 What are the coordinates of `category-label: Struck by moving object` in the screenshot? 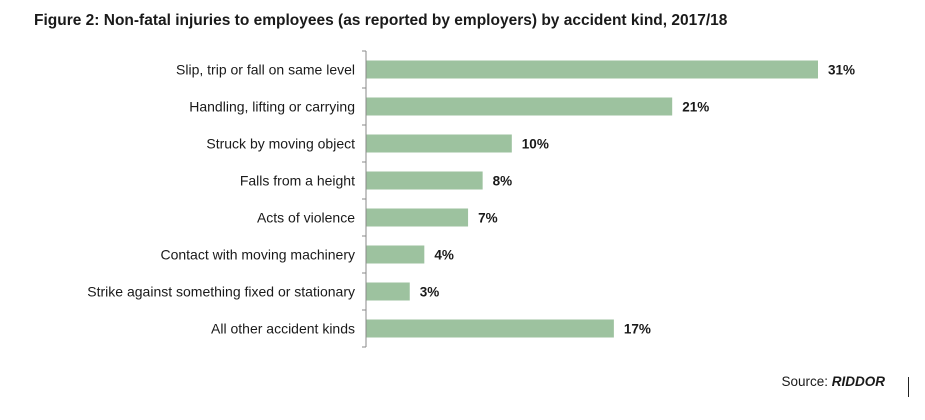 It's located at (280, 144).